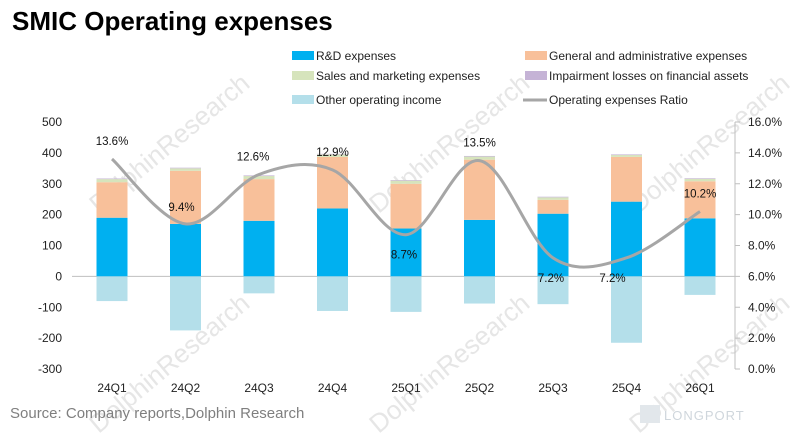 This screenshot has width=809, height=438. What do you see at coordinates (700, 388) in the screenshot?
I see `x-tick: 26Q1` at bounding box center [700, 388].